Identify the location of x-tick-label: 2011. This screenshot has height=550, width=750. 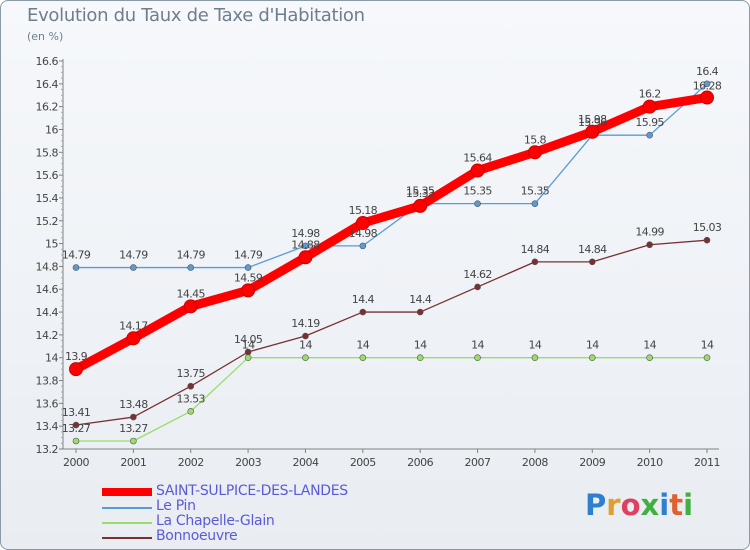
(707, 462).